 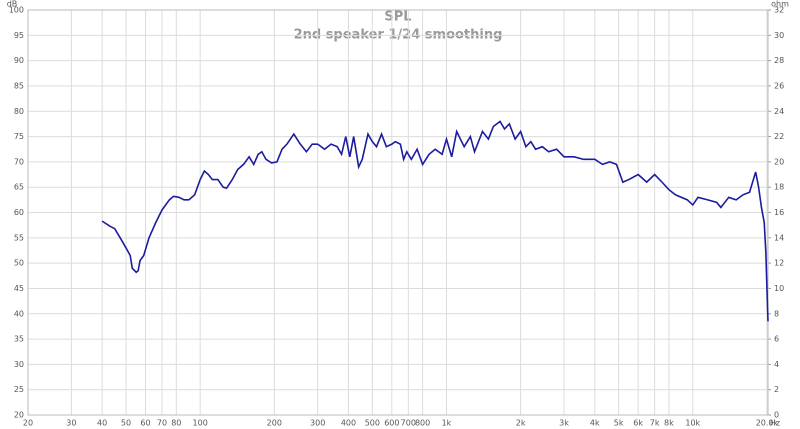 I want to click on x-tick-label: 700, so click(x=408, y=423).